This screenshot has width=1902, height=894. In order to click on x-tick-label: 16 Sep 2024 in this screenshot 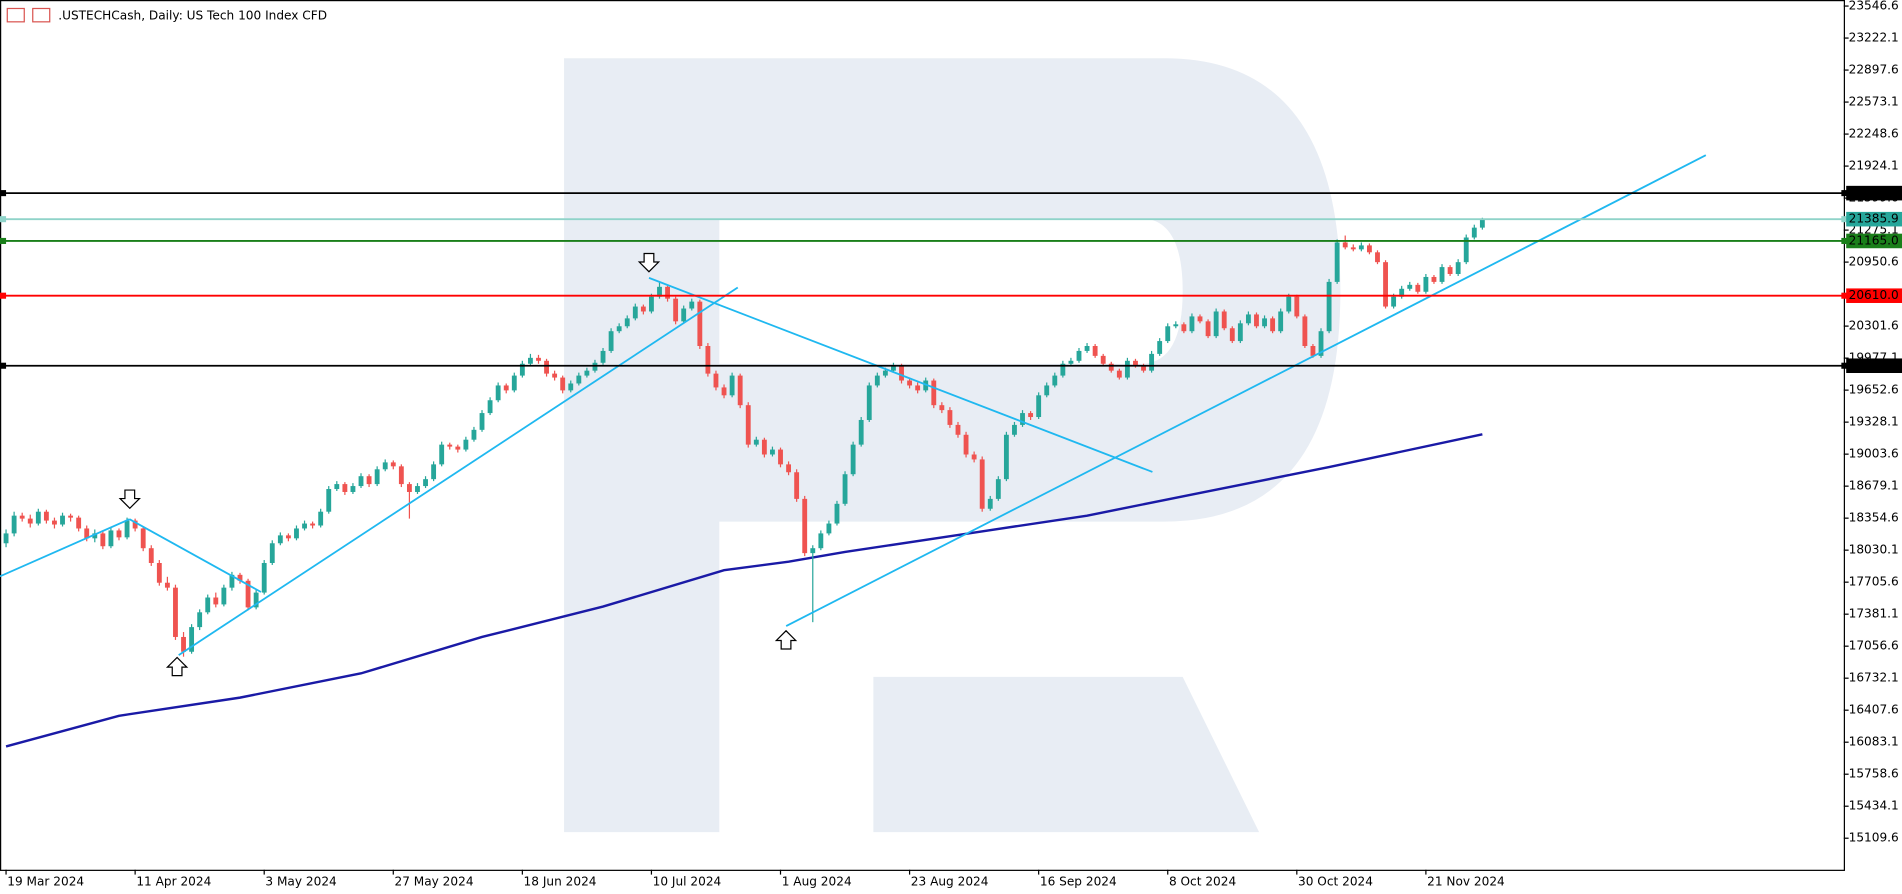, I will do `click(1078, 881)`.